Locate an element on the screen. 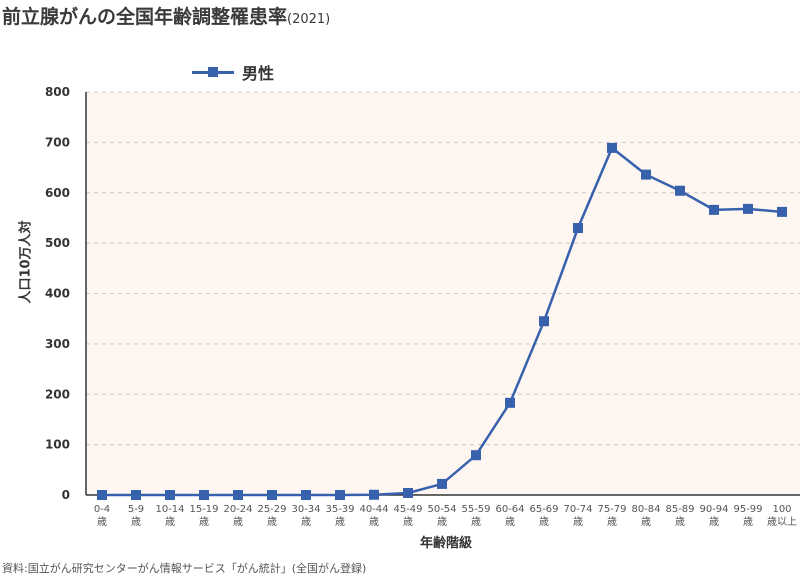 Image resolution: width=800 pixels, height=579 pixels. x-tick-label: 60-64 is located at coordinates (509, 509).